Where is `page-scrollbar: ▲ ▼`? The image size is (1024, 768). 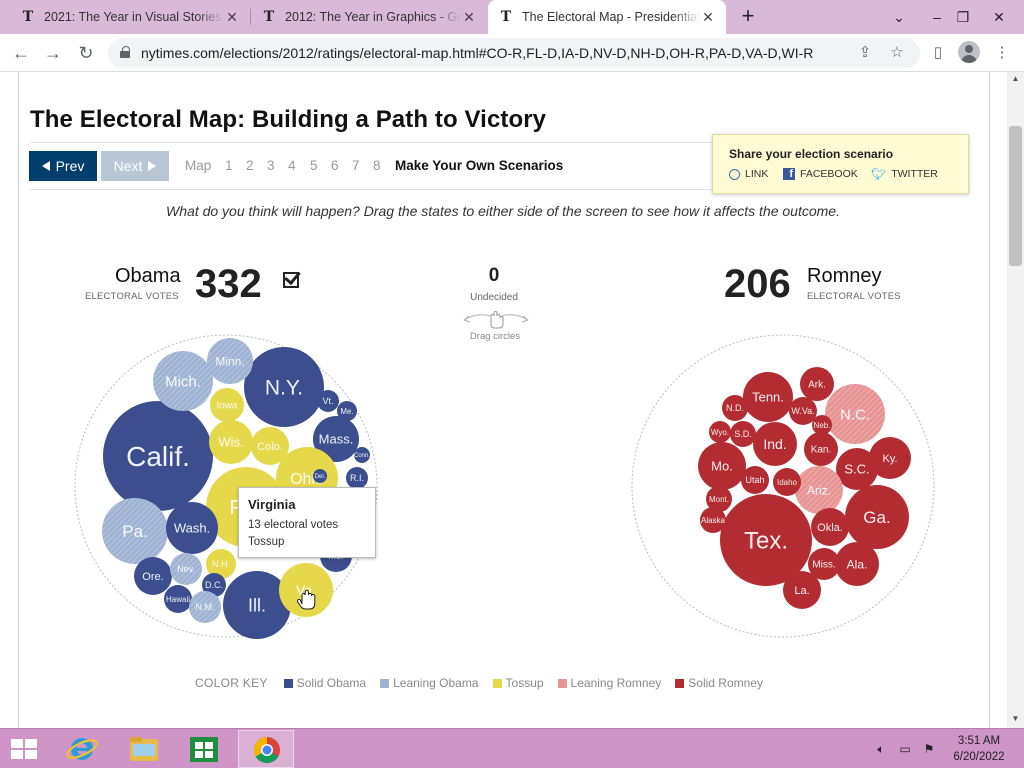
page-scrollbar: ▲ ▼ is located at coordinates (1015, 400).